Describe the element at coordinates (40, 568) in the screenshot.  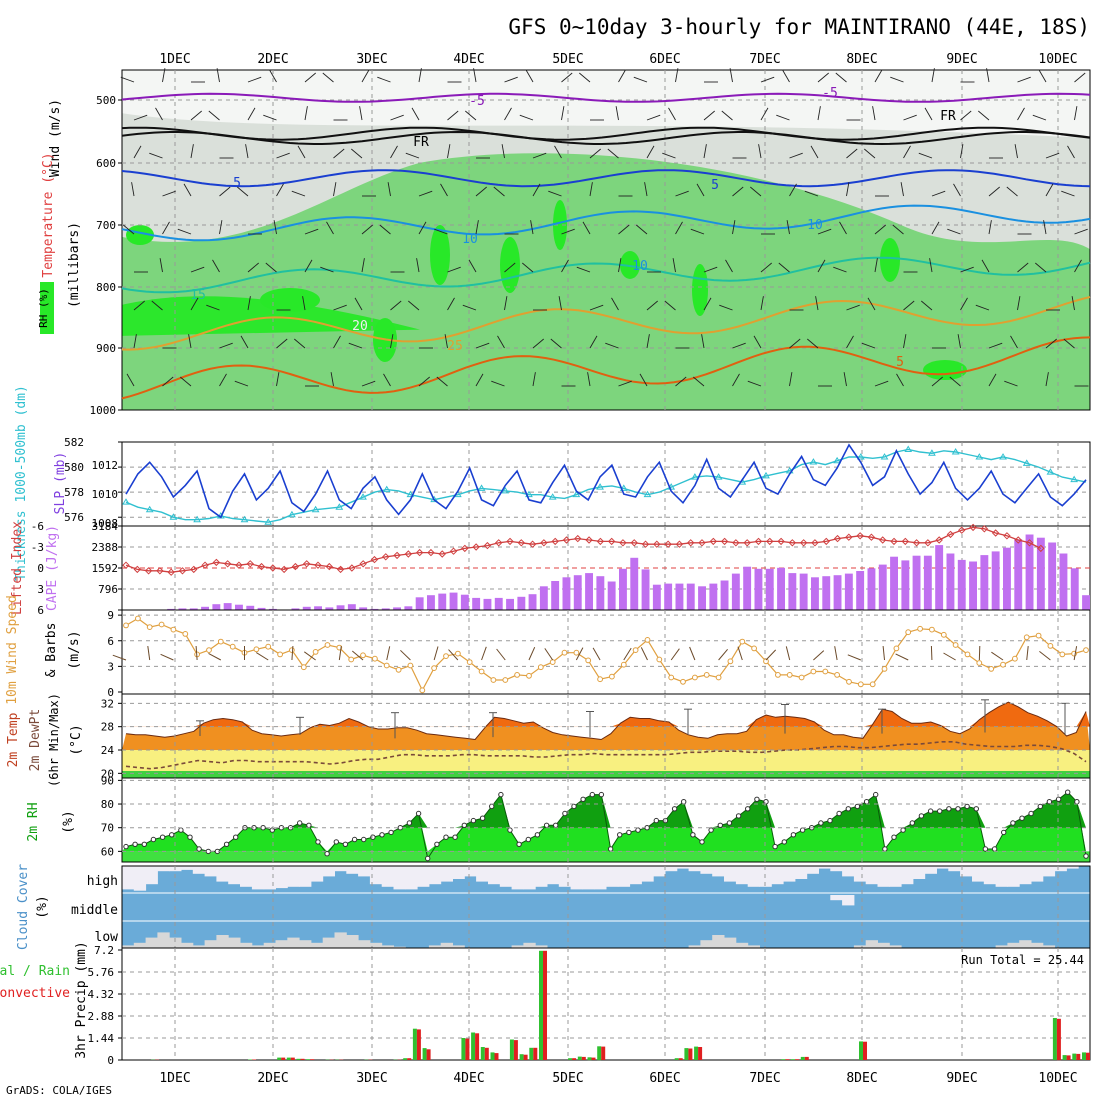
I see `tick-label: 0` at that location.